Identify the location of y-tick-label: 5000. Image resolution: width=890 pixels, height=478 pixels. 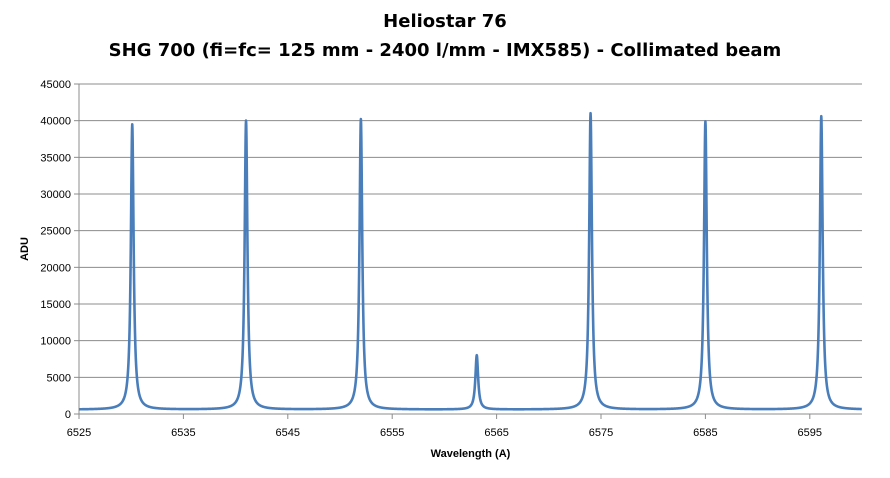
(59, 378).